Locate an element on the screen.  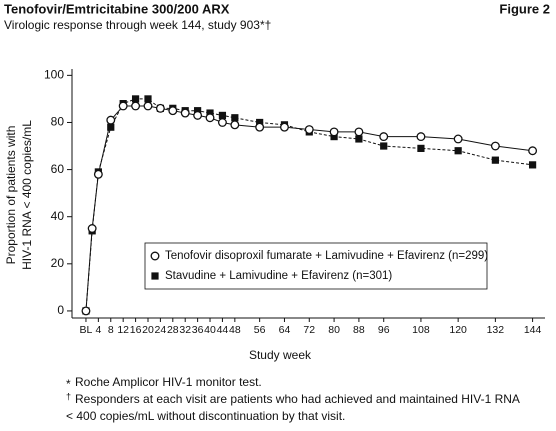
x-tick-label: 120 is located at coordinates (458, 330).